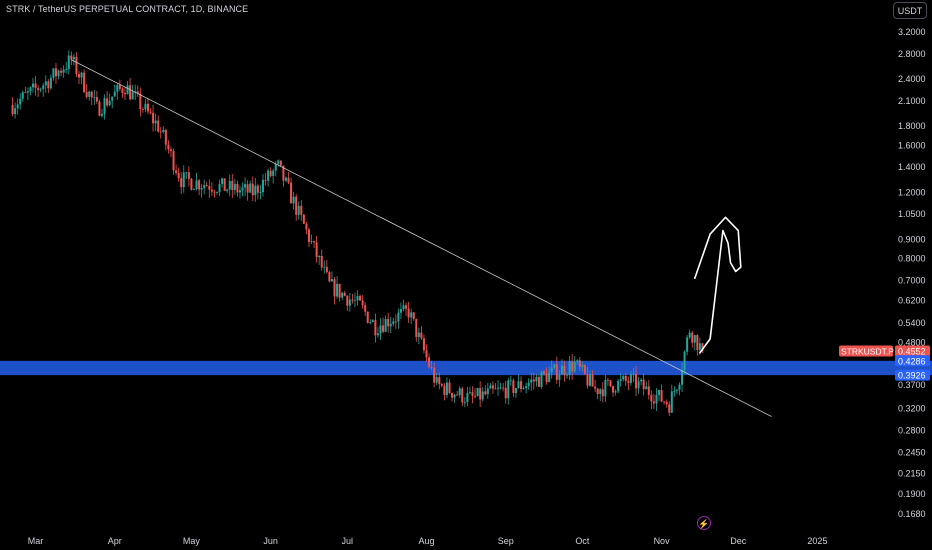 Image resolution: width=932 pixels, height=550 pixels. Describe the element at coordinates (912, 54) in the screenshot. I see `y-tick-label: 2.8000` at that location.